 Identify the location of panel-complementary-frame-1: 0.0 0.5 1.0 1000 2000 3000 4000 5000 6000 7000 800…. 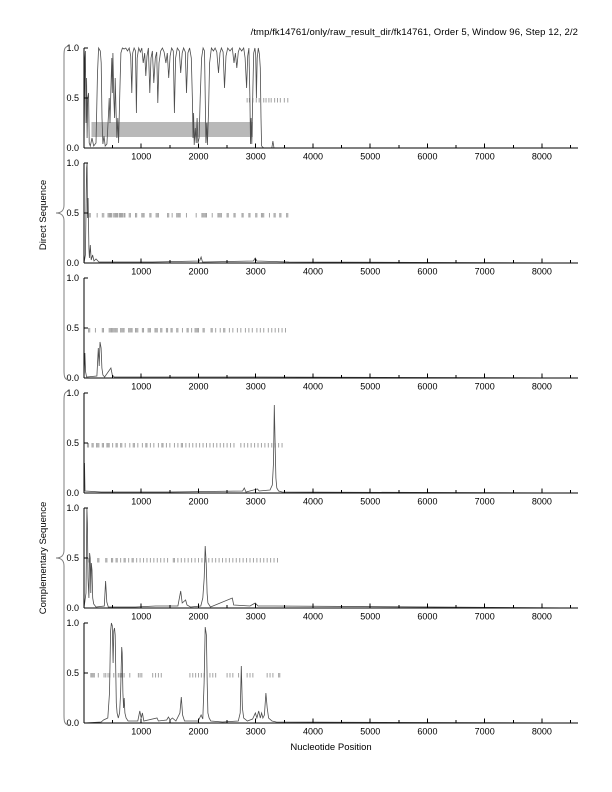
(322, 447).